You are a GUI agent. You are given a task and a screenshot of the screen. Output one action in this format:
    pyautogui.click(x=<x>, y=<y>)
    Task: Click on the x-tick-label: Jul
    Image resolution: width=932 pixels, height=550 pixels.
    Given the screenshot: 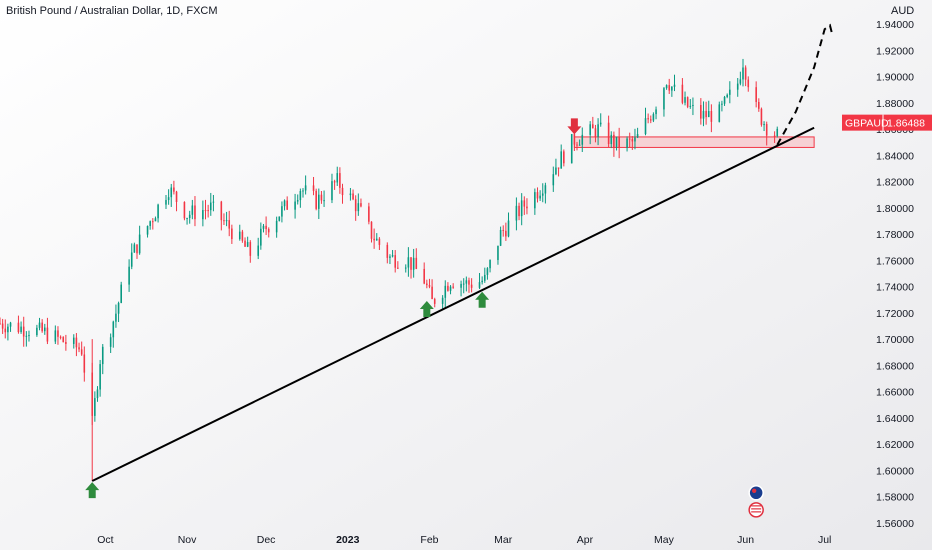 What is the action you would take?
    pyautogui.click(x=824, y=540)
    